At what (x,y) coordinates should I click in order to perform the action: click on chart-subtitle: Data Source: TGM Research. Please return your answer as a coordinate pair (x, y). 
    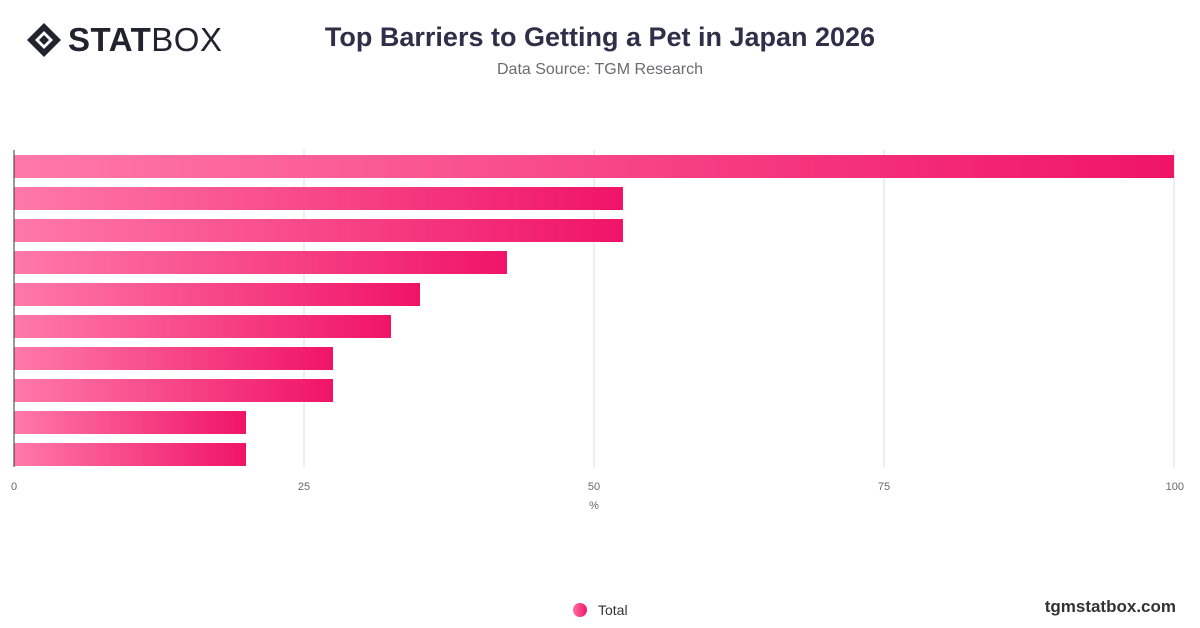
    Looking at the image, I should click on (599, 69).